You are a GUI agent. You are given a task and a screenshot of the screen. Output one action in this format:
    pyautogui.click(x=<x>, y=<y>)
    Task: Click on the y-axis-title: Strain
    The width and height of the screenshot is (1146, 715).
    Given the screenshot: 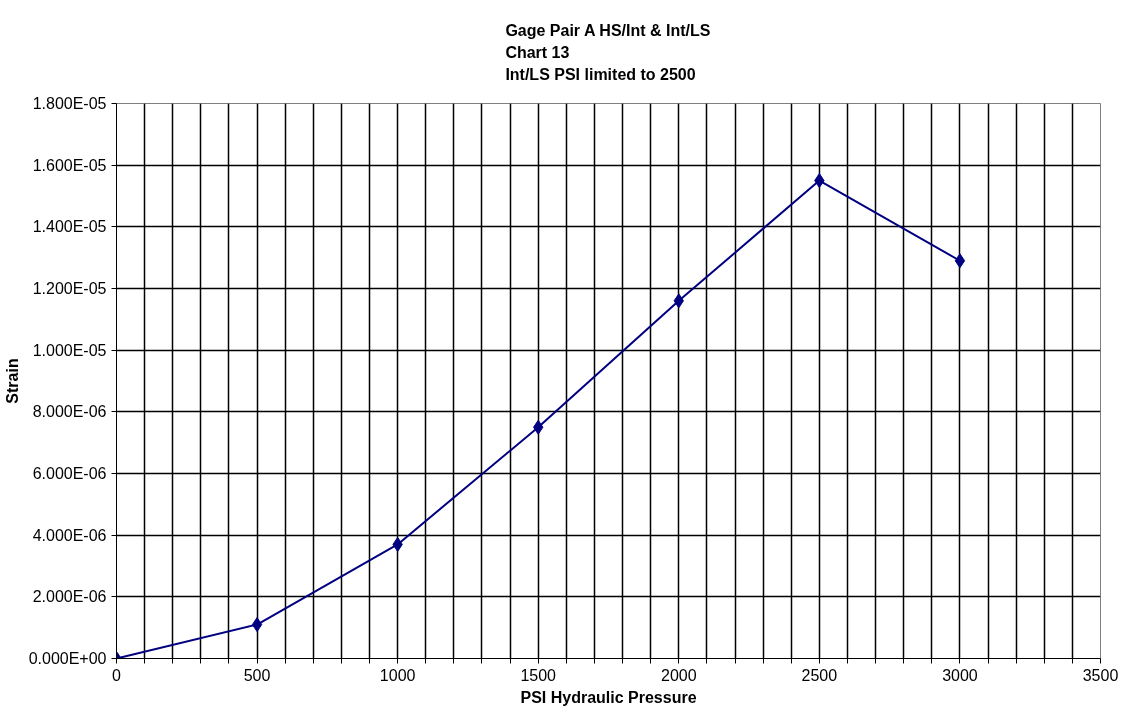 What is the action you would take?
    pyautogui.click(x=12, y=381)
    